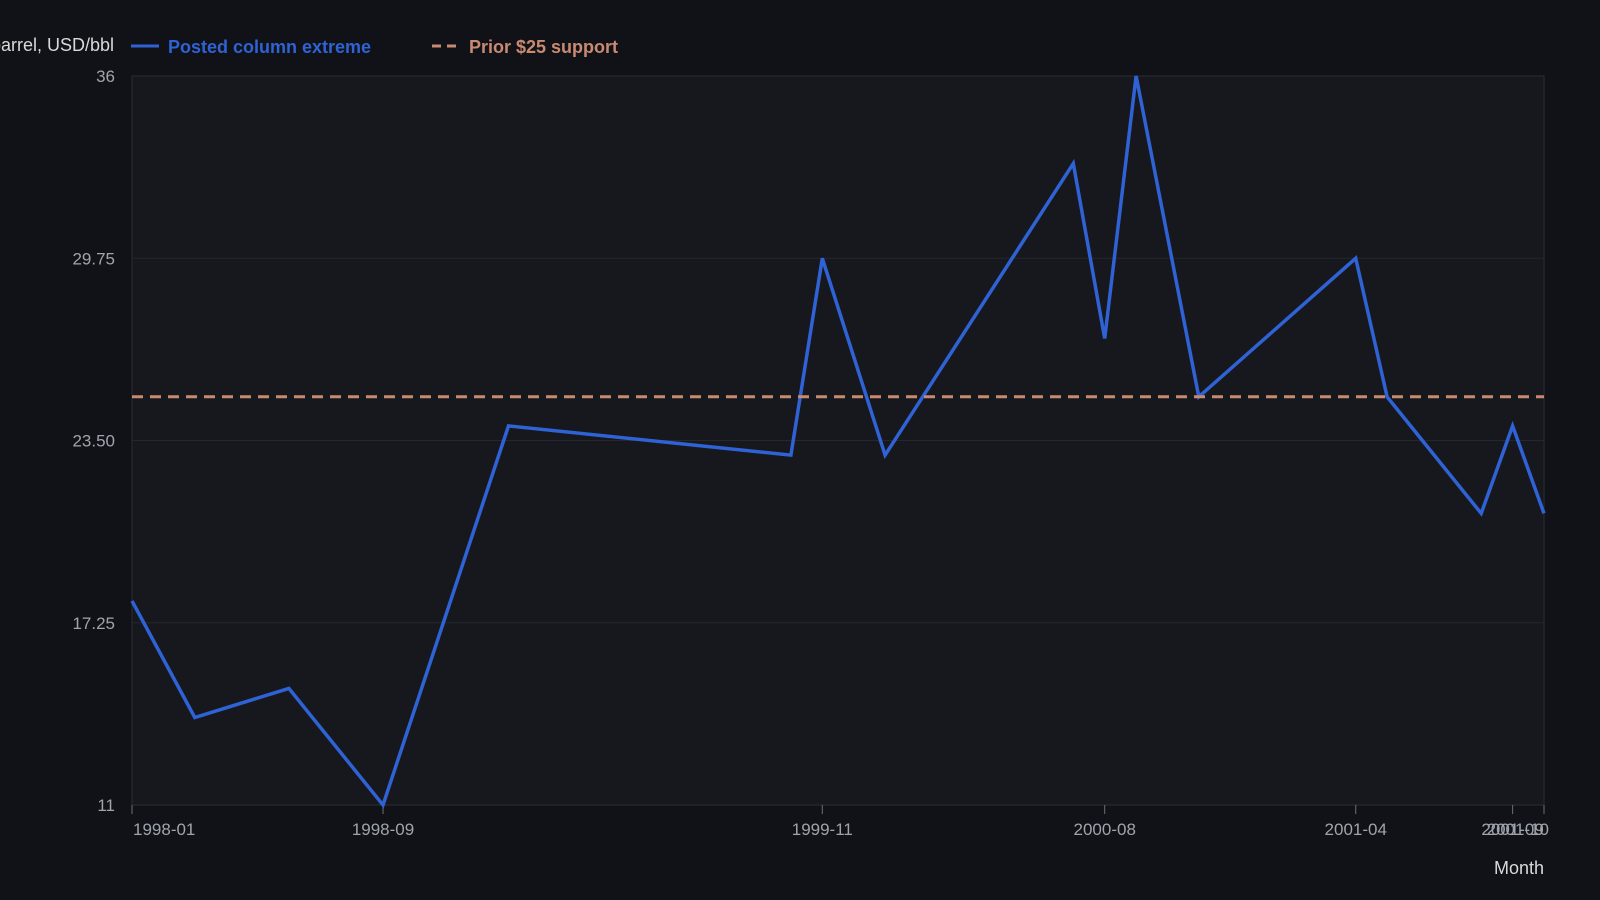 The image size is (1600, 900). What do you see at coordinates (822, 829) in the screenshot?
I see `x-tick-label: 1999-11` at bounding box center [822, 829].